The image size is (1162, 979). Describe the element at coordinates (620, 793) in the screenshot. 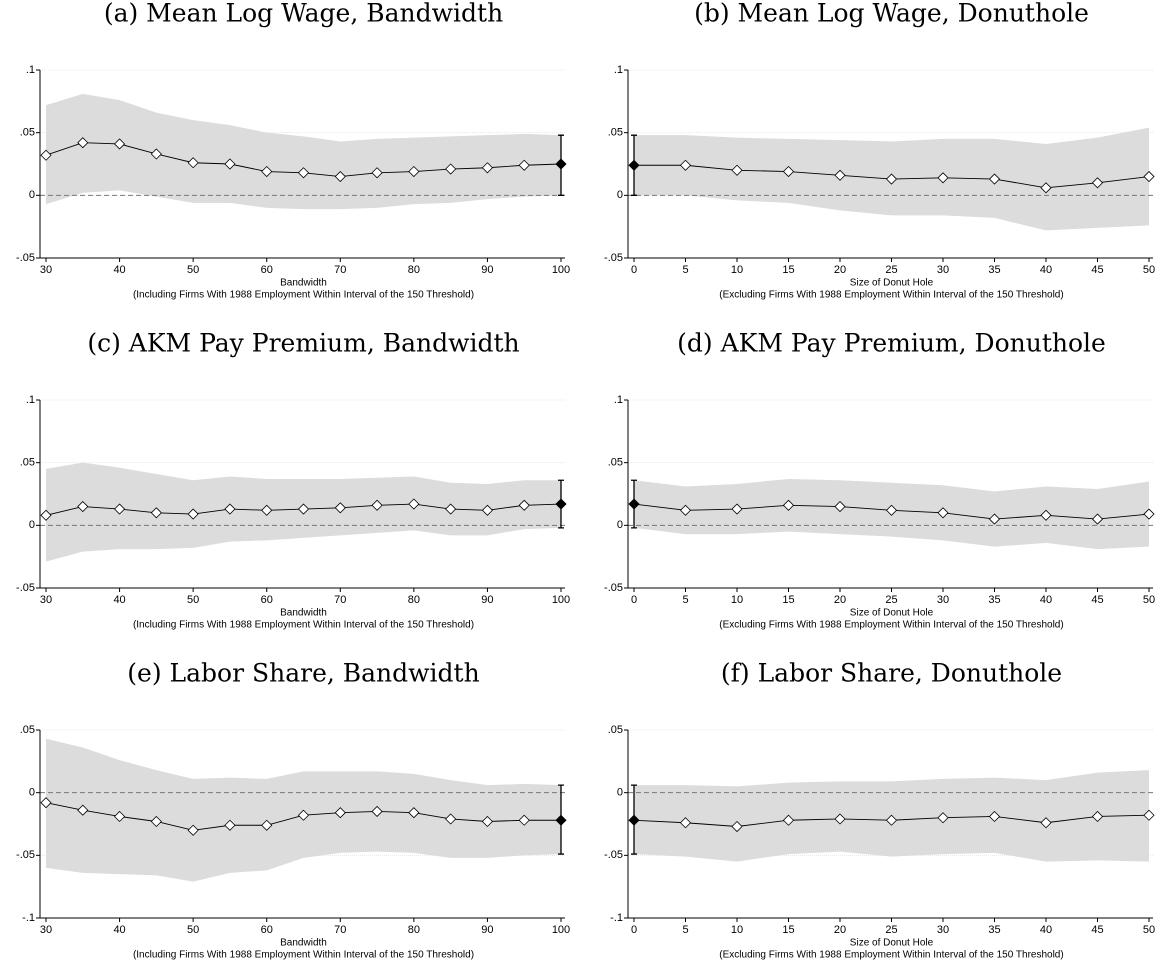

I see `y-tick-label: 0` at that location.